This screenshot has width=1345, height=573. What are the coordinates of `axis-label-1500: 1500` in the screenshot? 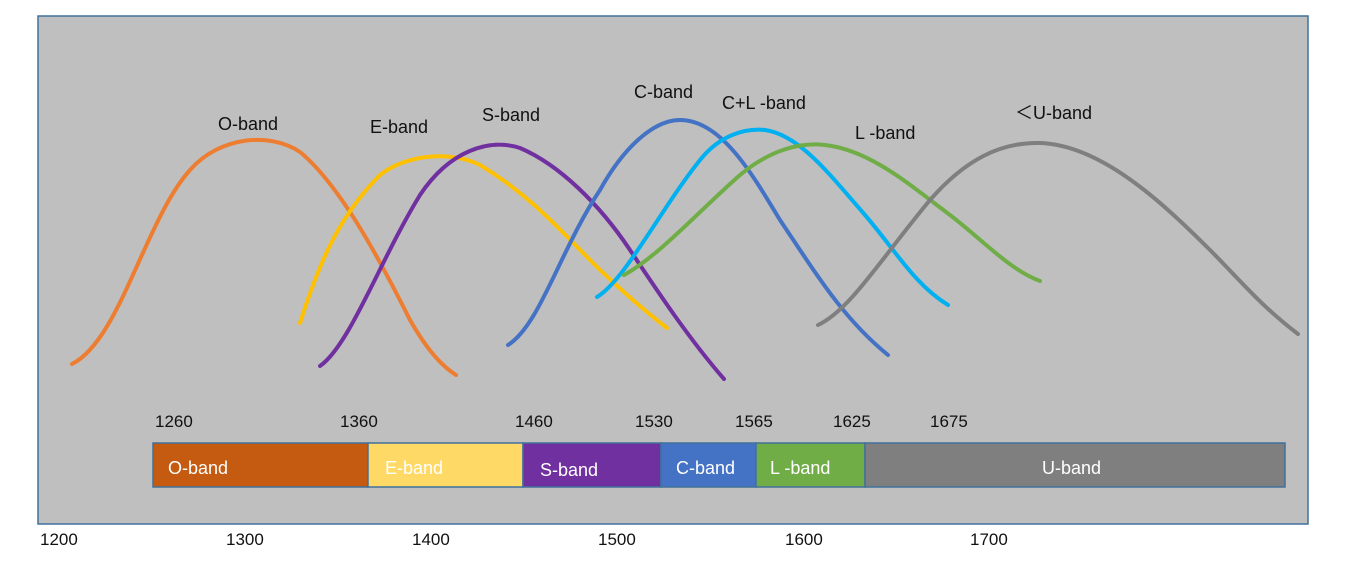 It's located at (617, 539).